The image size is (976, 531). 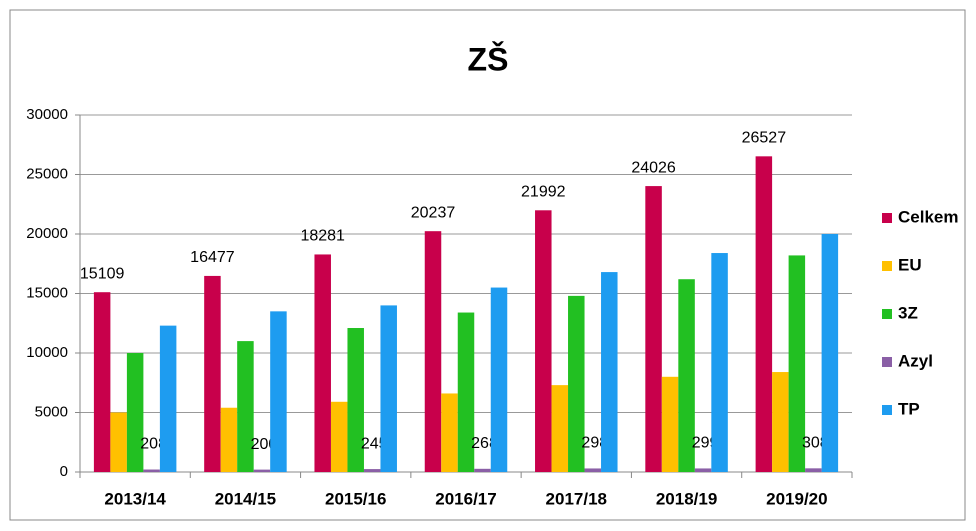 I want to click on data-label: 16477, so click(x=212, y=257).